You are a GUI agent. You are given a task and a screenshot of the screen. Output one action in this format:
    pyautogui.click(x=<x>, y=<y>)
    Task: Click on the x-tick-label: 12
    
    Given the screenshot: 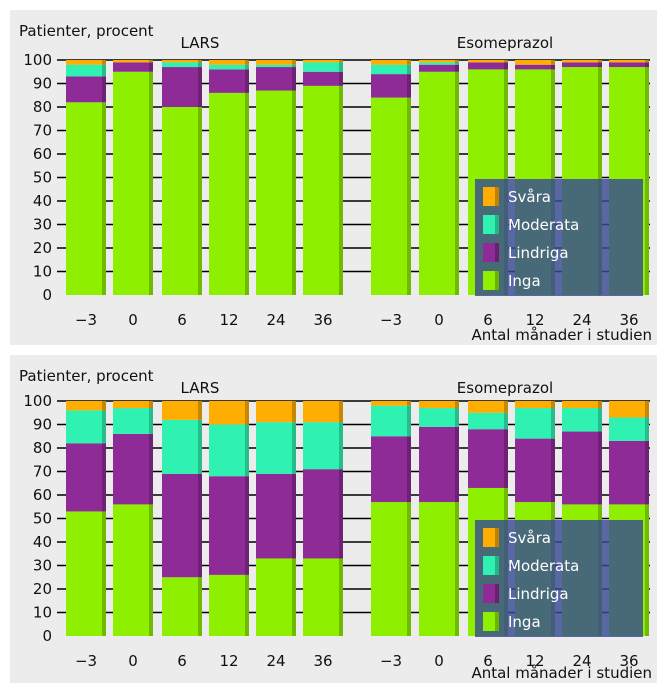 What is the action you would take?
    pyautogui.click(x=228, y=661)
    